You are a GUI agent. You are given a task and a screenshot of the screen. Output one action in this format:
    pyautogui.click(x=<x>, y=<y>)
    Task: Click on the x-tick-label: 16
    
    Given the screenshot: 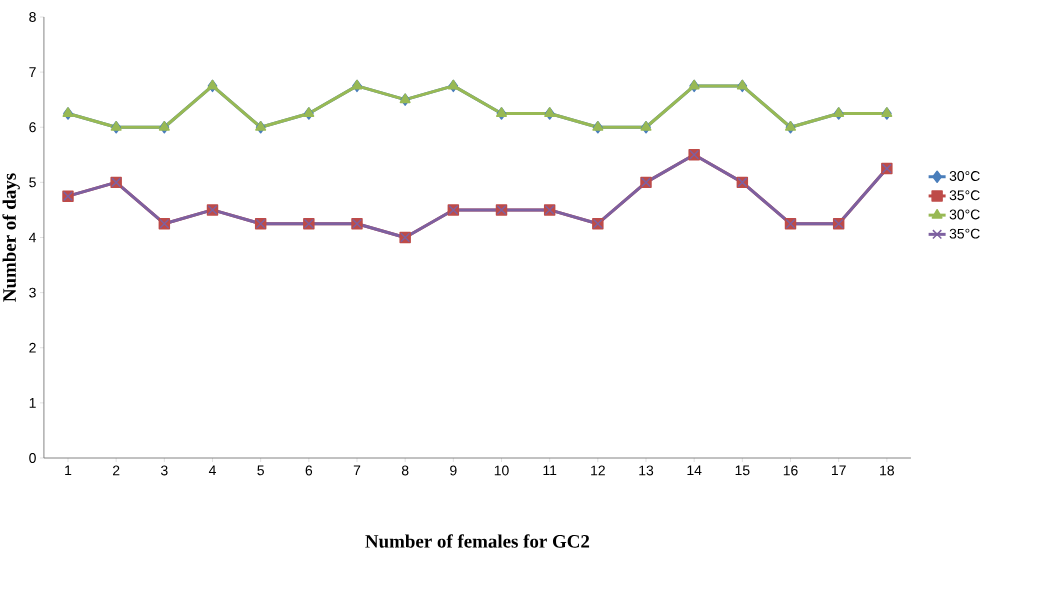 What is the action you would take?
    pyautogui.click(x=790, y=470)
    